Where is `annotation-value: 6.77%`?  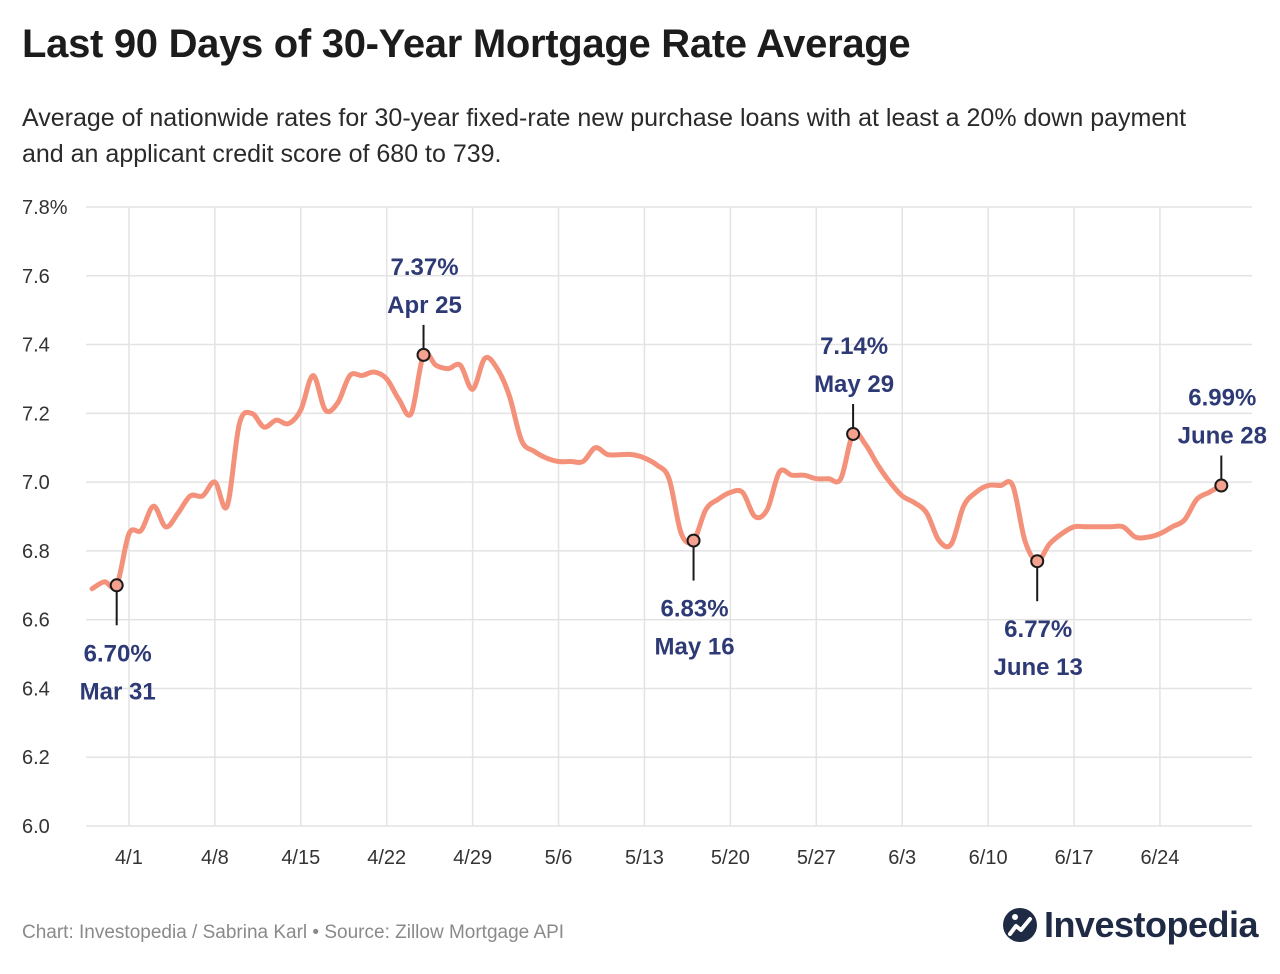
annotation-value: 6.77% is located at coordinates (1038, 629).